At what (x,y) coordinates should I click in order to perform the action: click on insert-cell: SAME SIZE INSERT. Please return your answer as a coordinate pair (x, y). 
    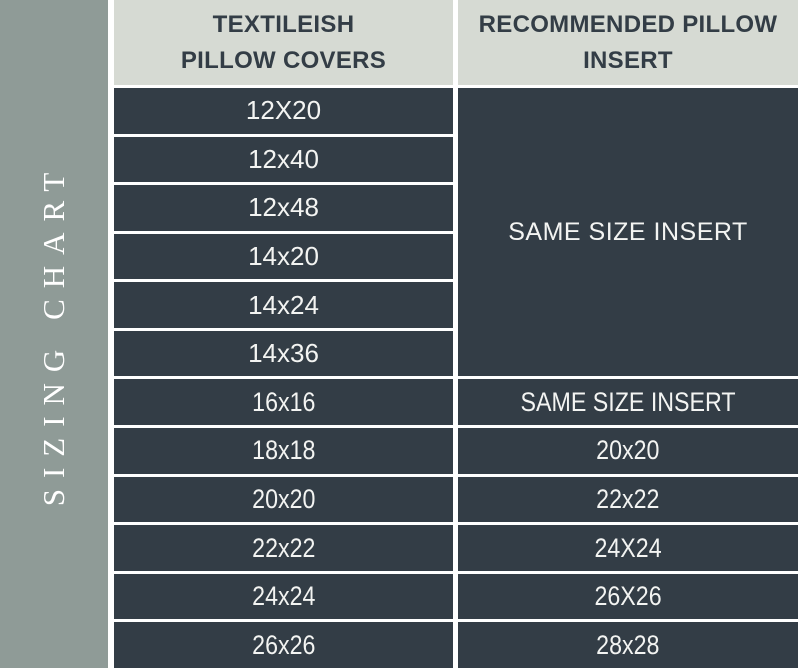
    Looking at the image, I should click on (628, 402).